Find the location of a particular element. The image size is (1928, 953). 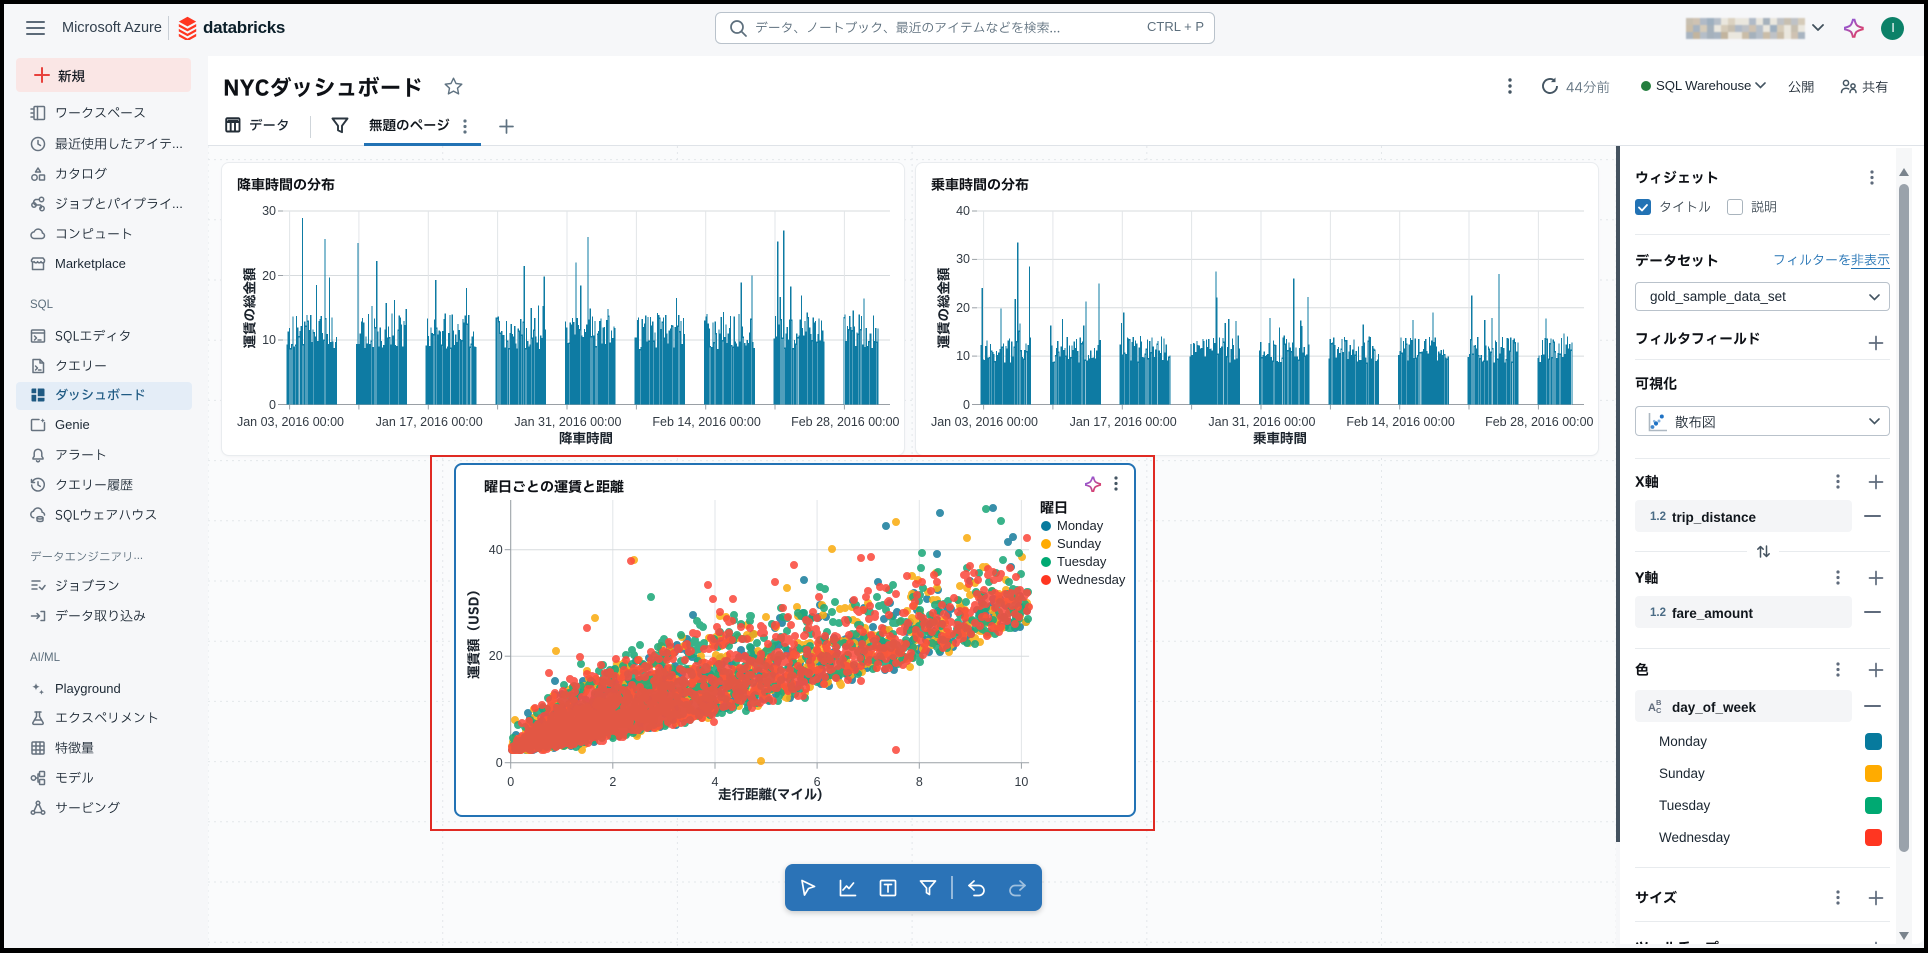

svg-text: B is located at coordinates (1659, 702).